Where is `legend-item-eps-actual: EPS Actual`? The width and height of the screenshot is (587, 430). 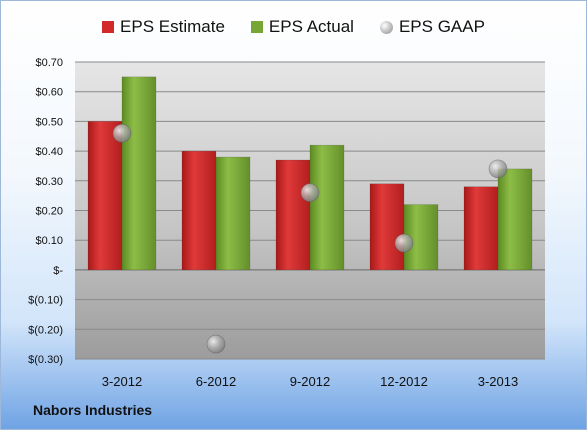 legend-item-eps-actual: EPS Actual is located at coordinates (302, 27).